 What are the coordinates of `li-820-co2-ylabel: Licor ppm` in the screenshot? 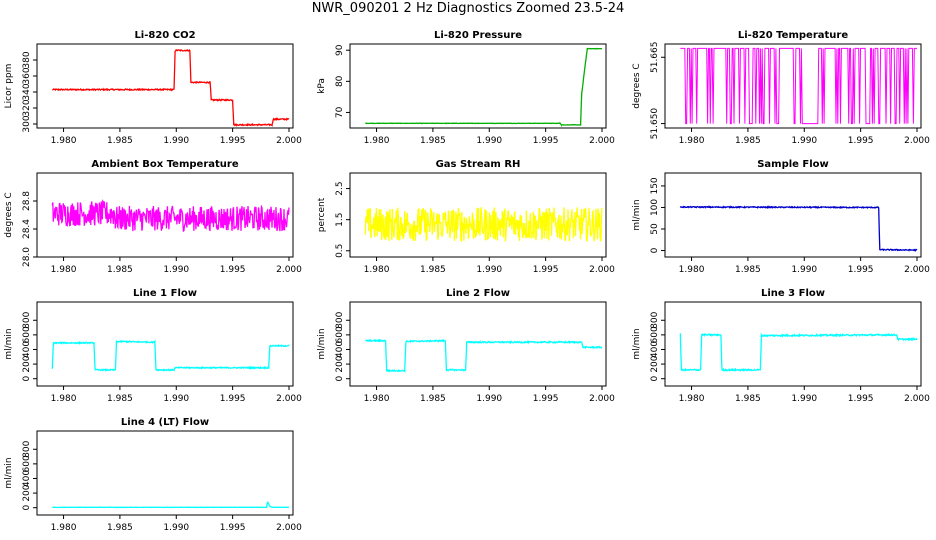 It's located at (9, 86).